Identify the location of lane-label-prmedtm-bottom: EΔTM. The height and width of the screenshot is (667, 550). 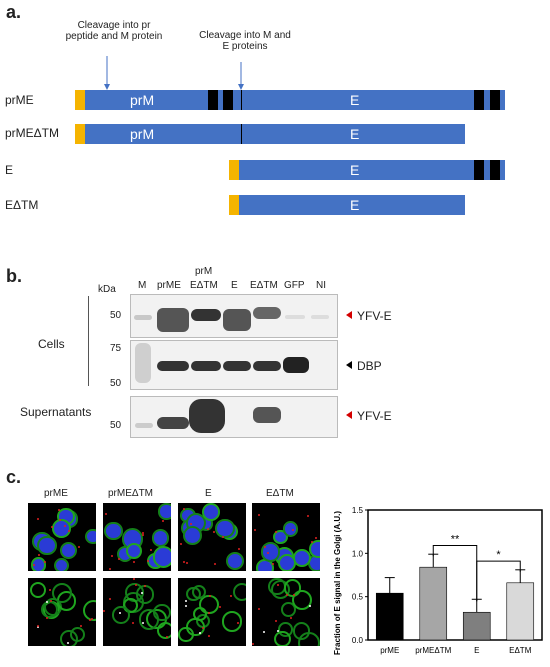
(204, 285).